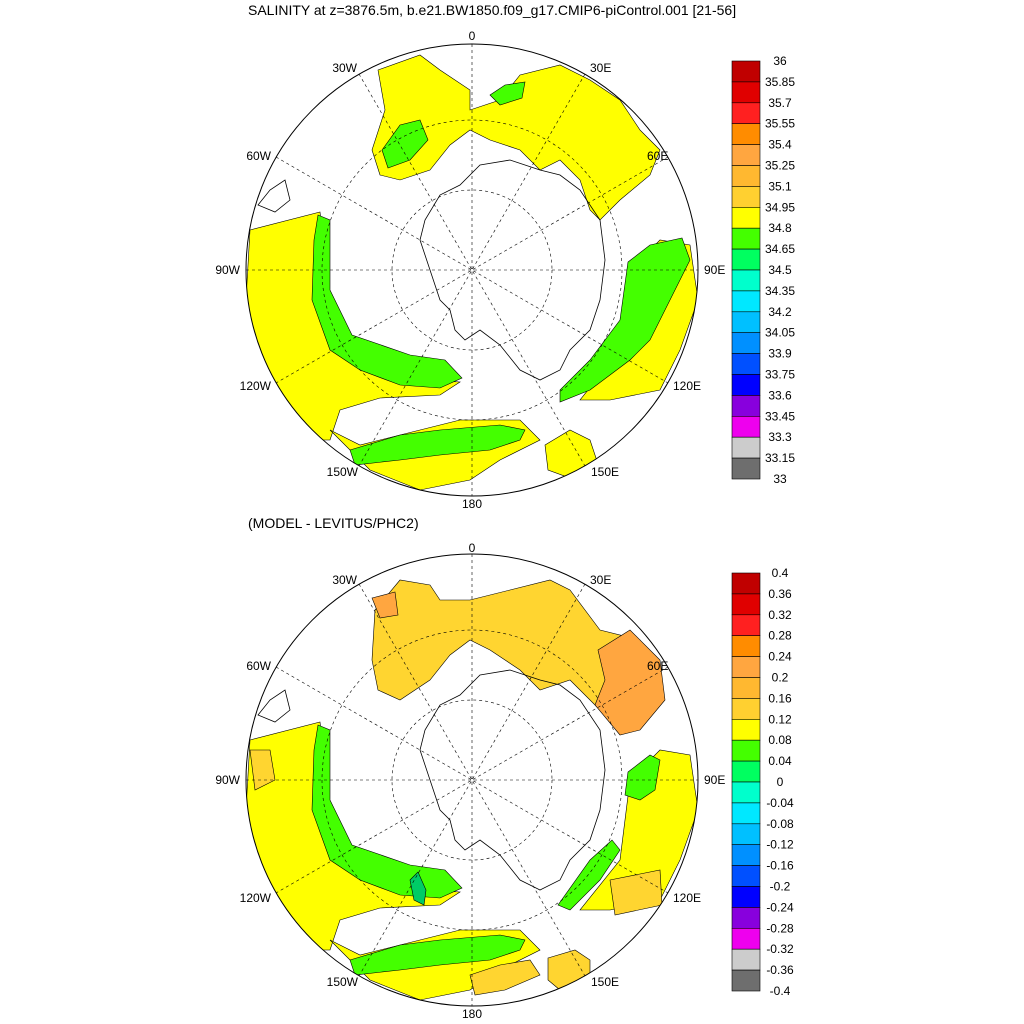 The height and width of the screenshot is (1024, 1024). I want to click on cb-bot-tick-label: -0.24, so click(780, 907).